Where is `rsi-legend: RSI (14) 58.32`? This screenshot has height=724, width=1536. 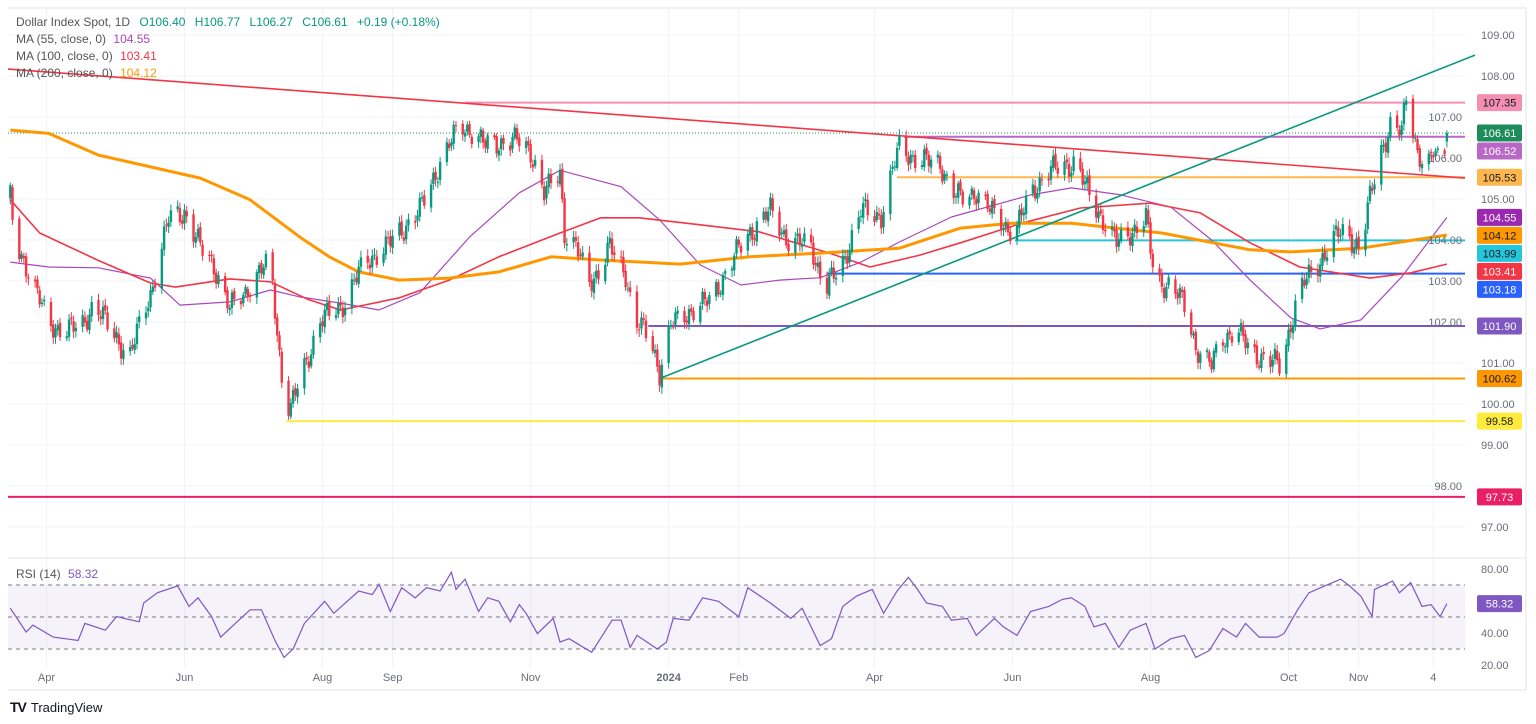 rsi-legend: RSI (14) 58.32 is located at coordinates (57, 574).